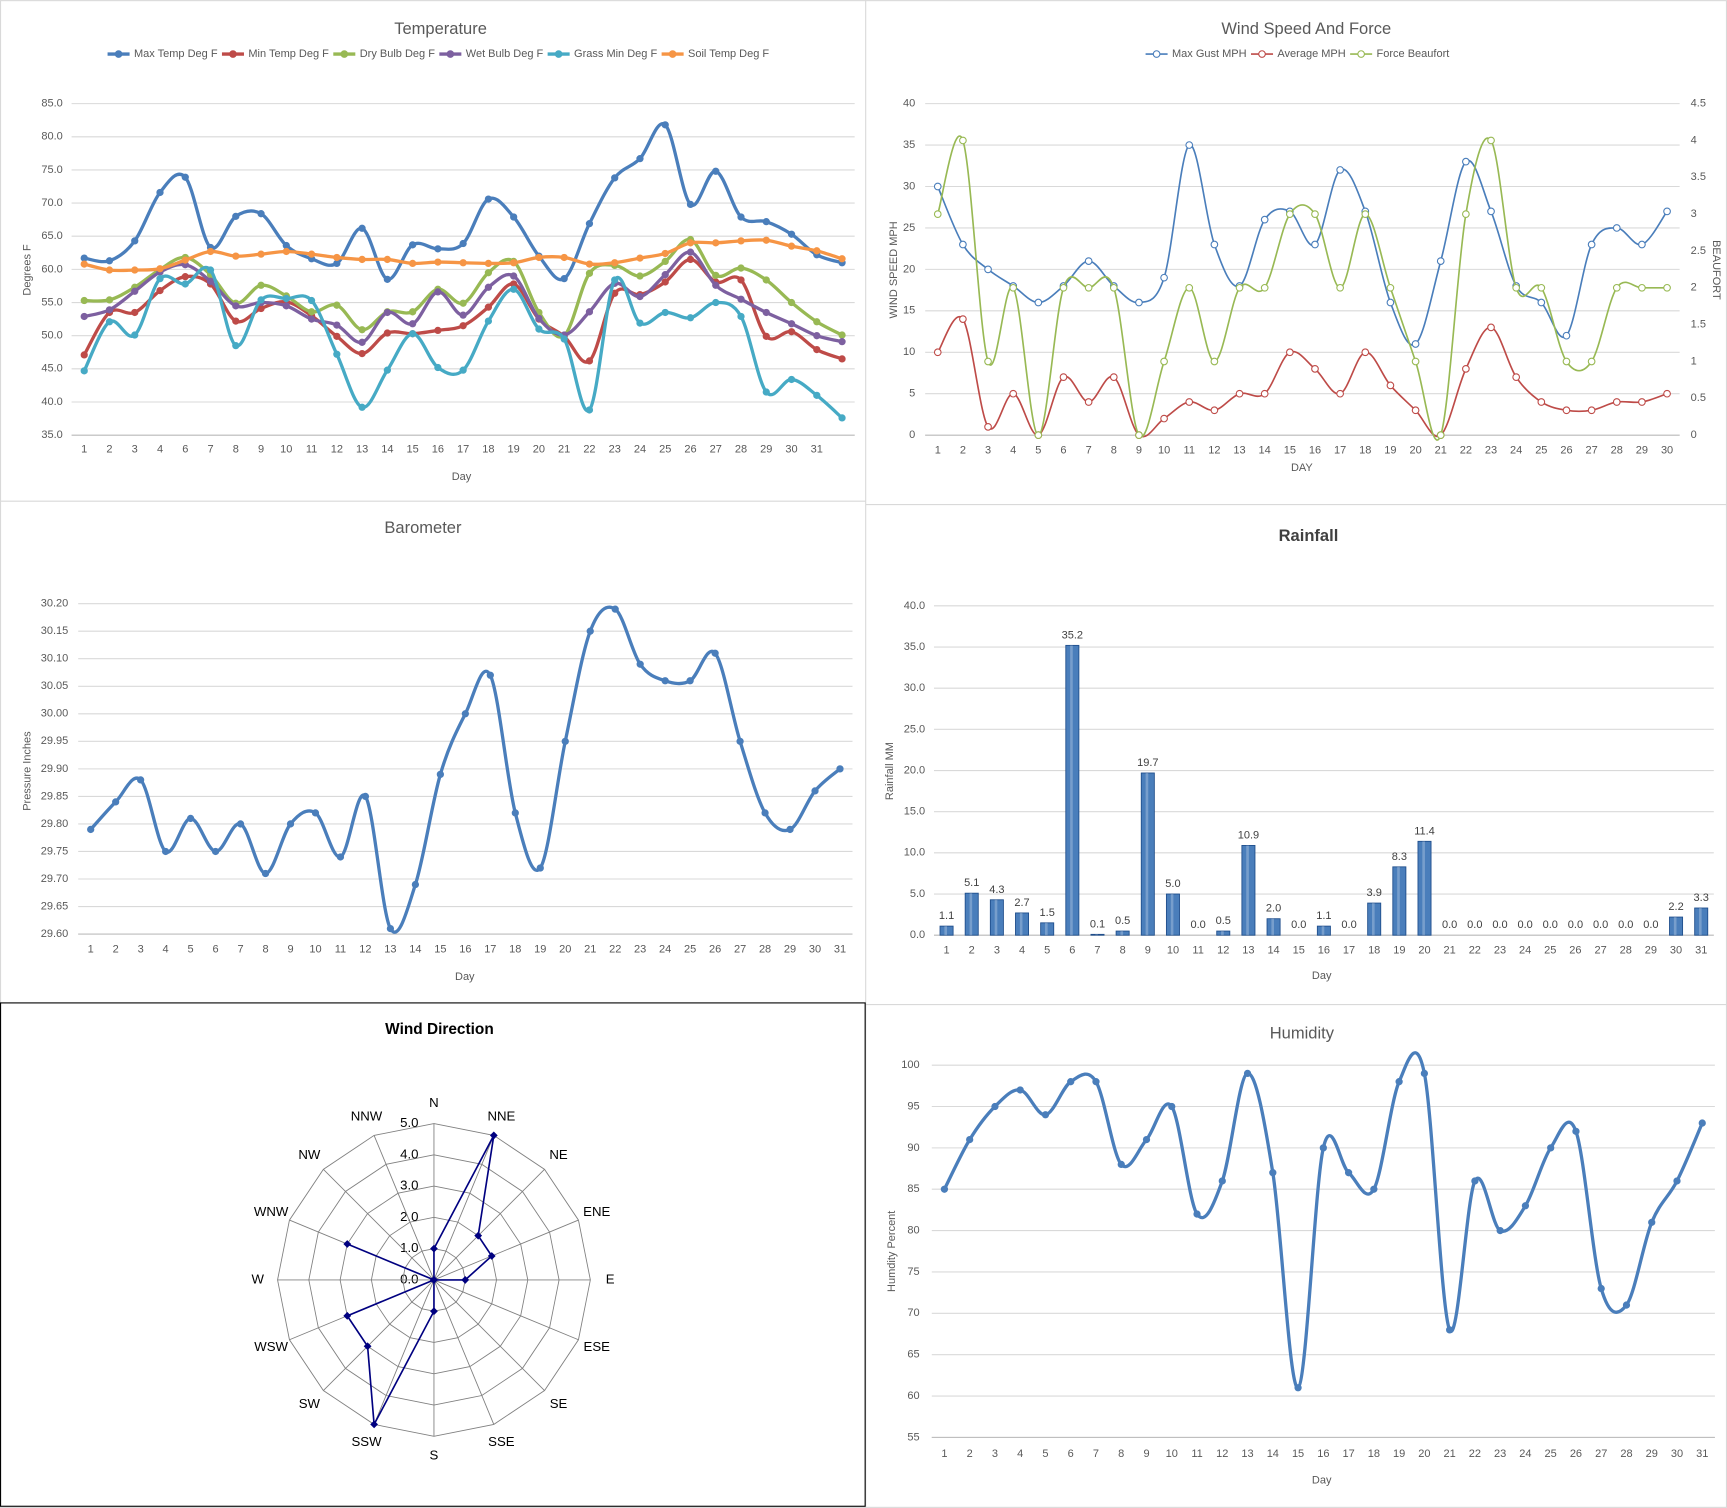 The height and width of the screenshot is (1508, 1727). What do you see at coordinates (1097, 924) in the screenshot?
I see `data-label: 0.1` at bounding box center [1097, 924].